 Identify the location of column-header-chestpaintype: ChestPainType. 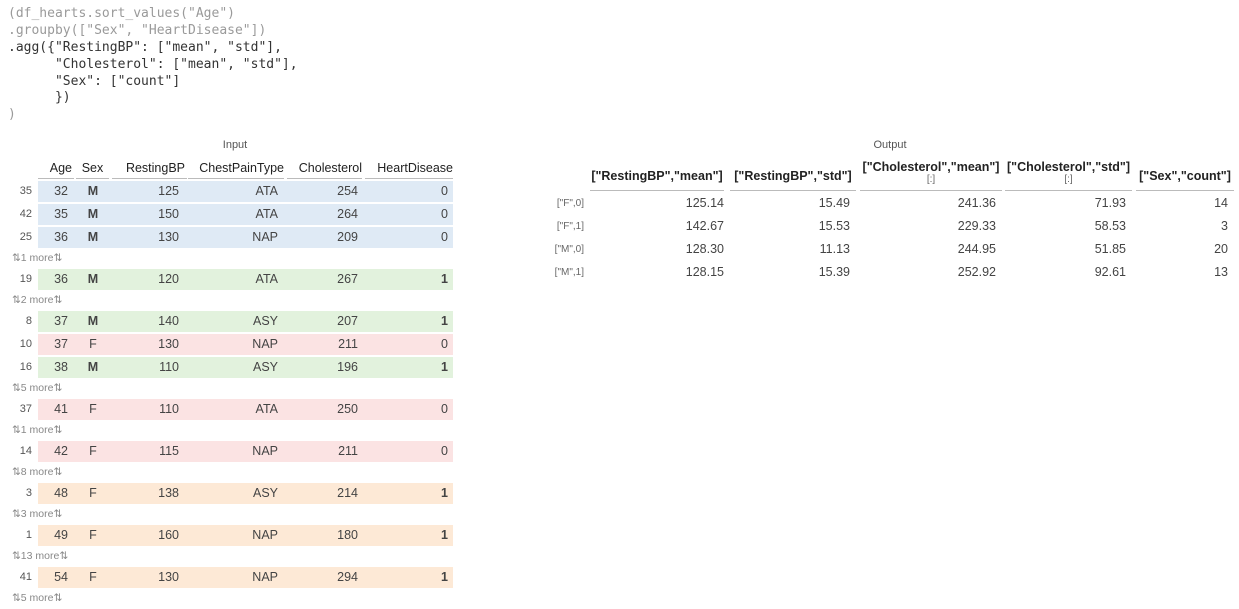
(236, 168).